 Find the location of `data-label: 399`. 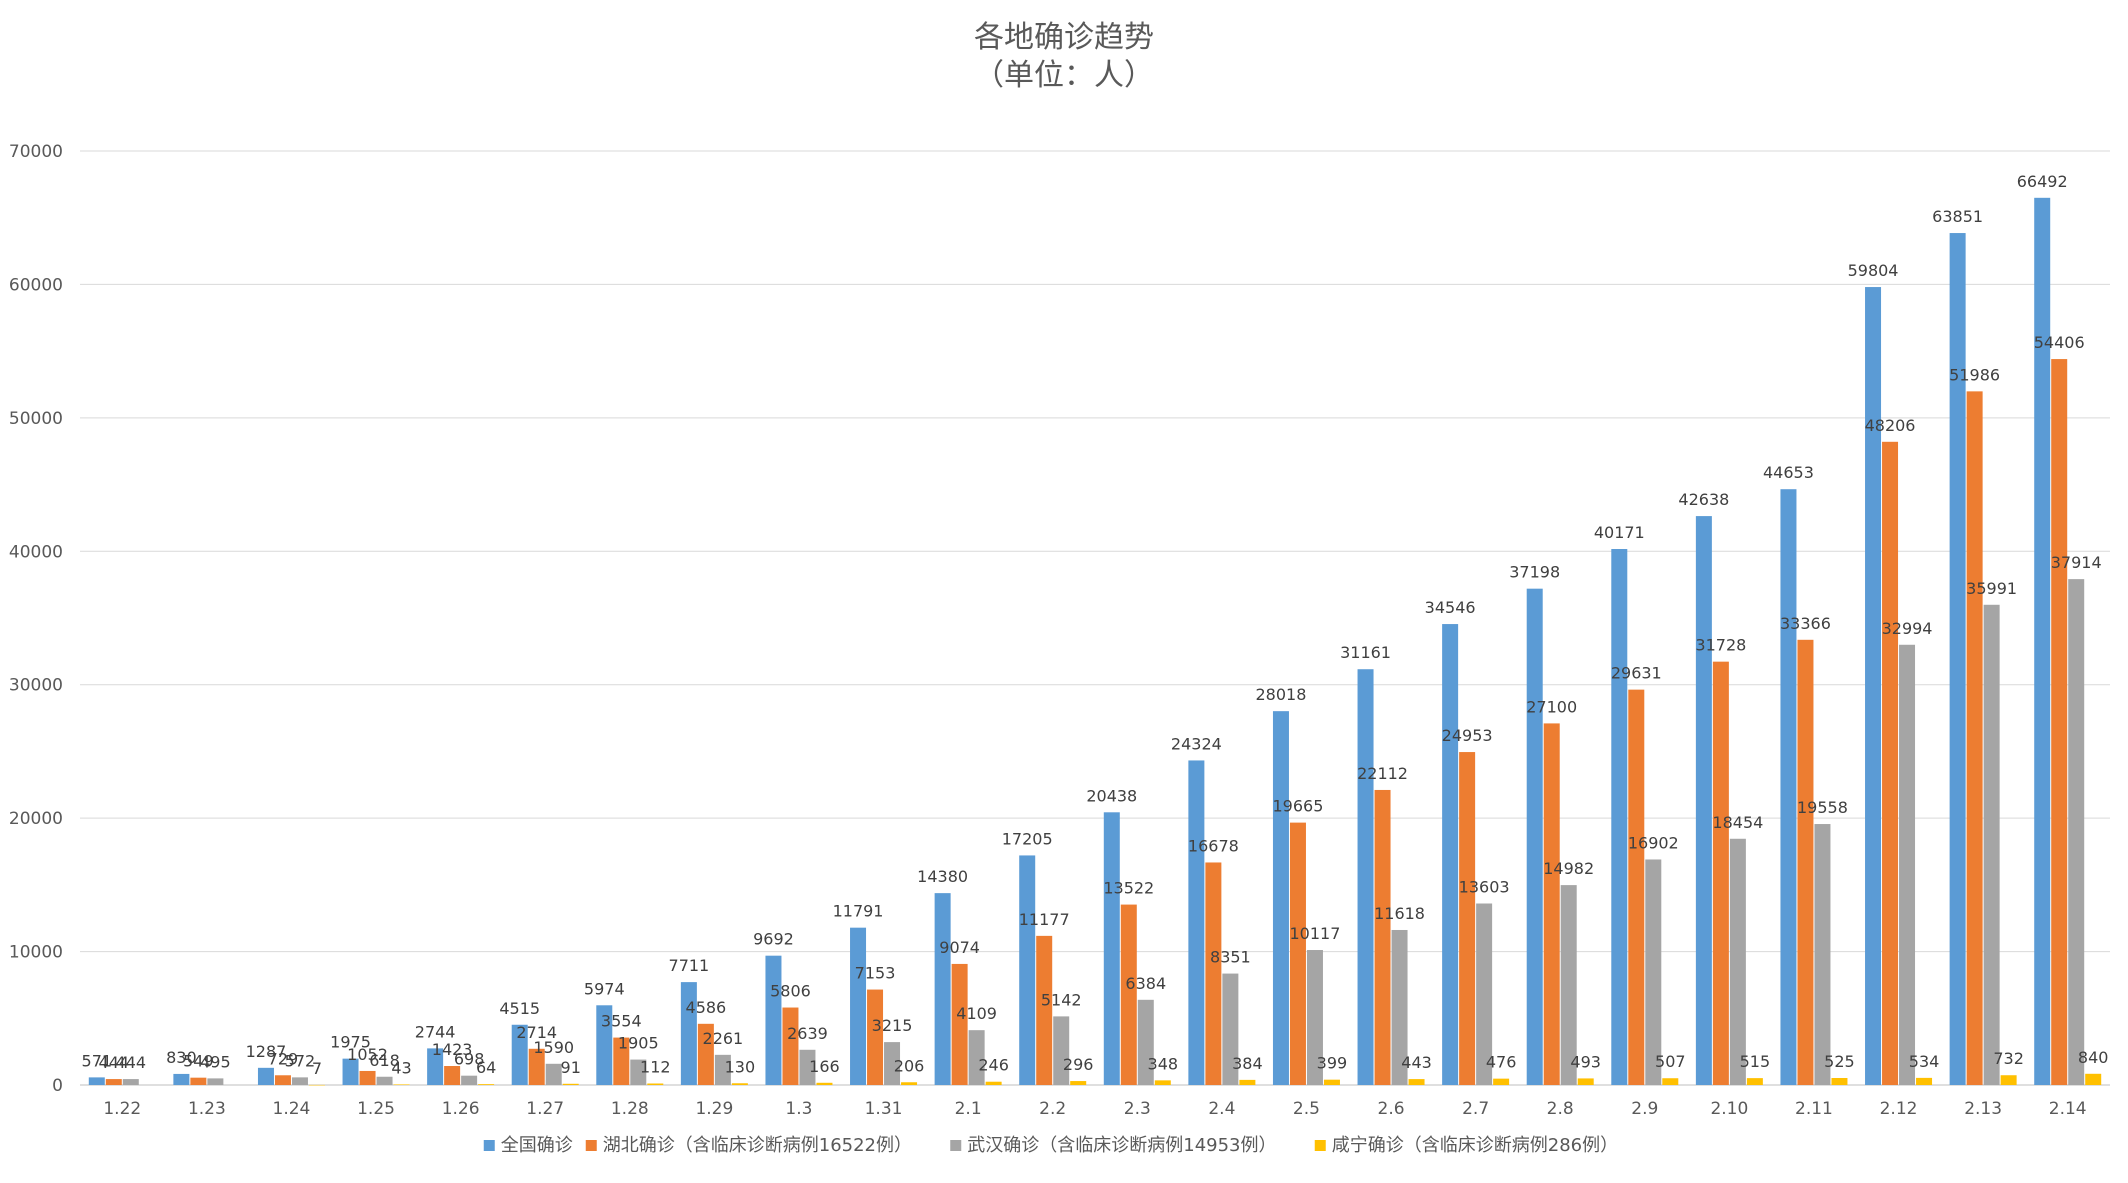

data-label: 399 is located at coordinates (1332, 1063).